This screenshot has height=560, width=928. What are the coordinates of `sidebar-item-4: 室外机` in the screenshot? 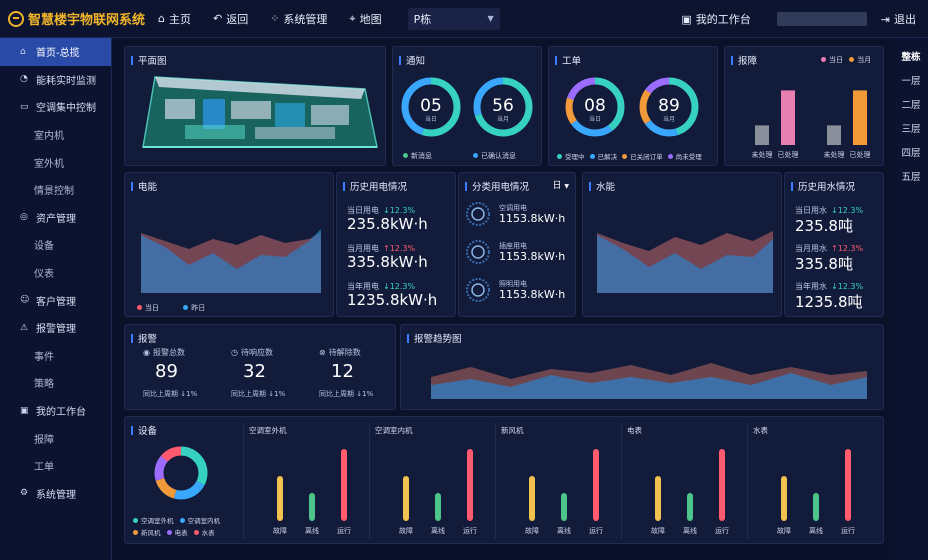 It's located at (55, 162).